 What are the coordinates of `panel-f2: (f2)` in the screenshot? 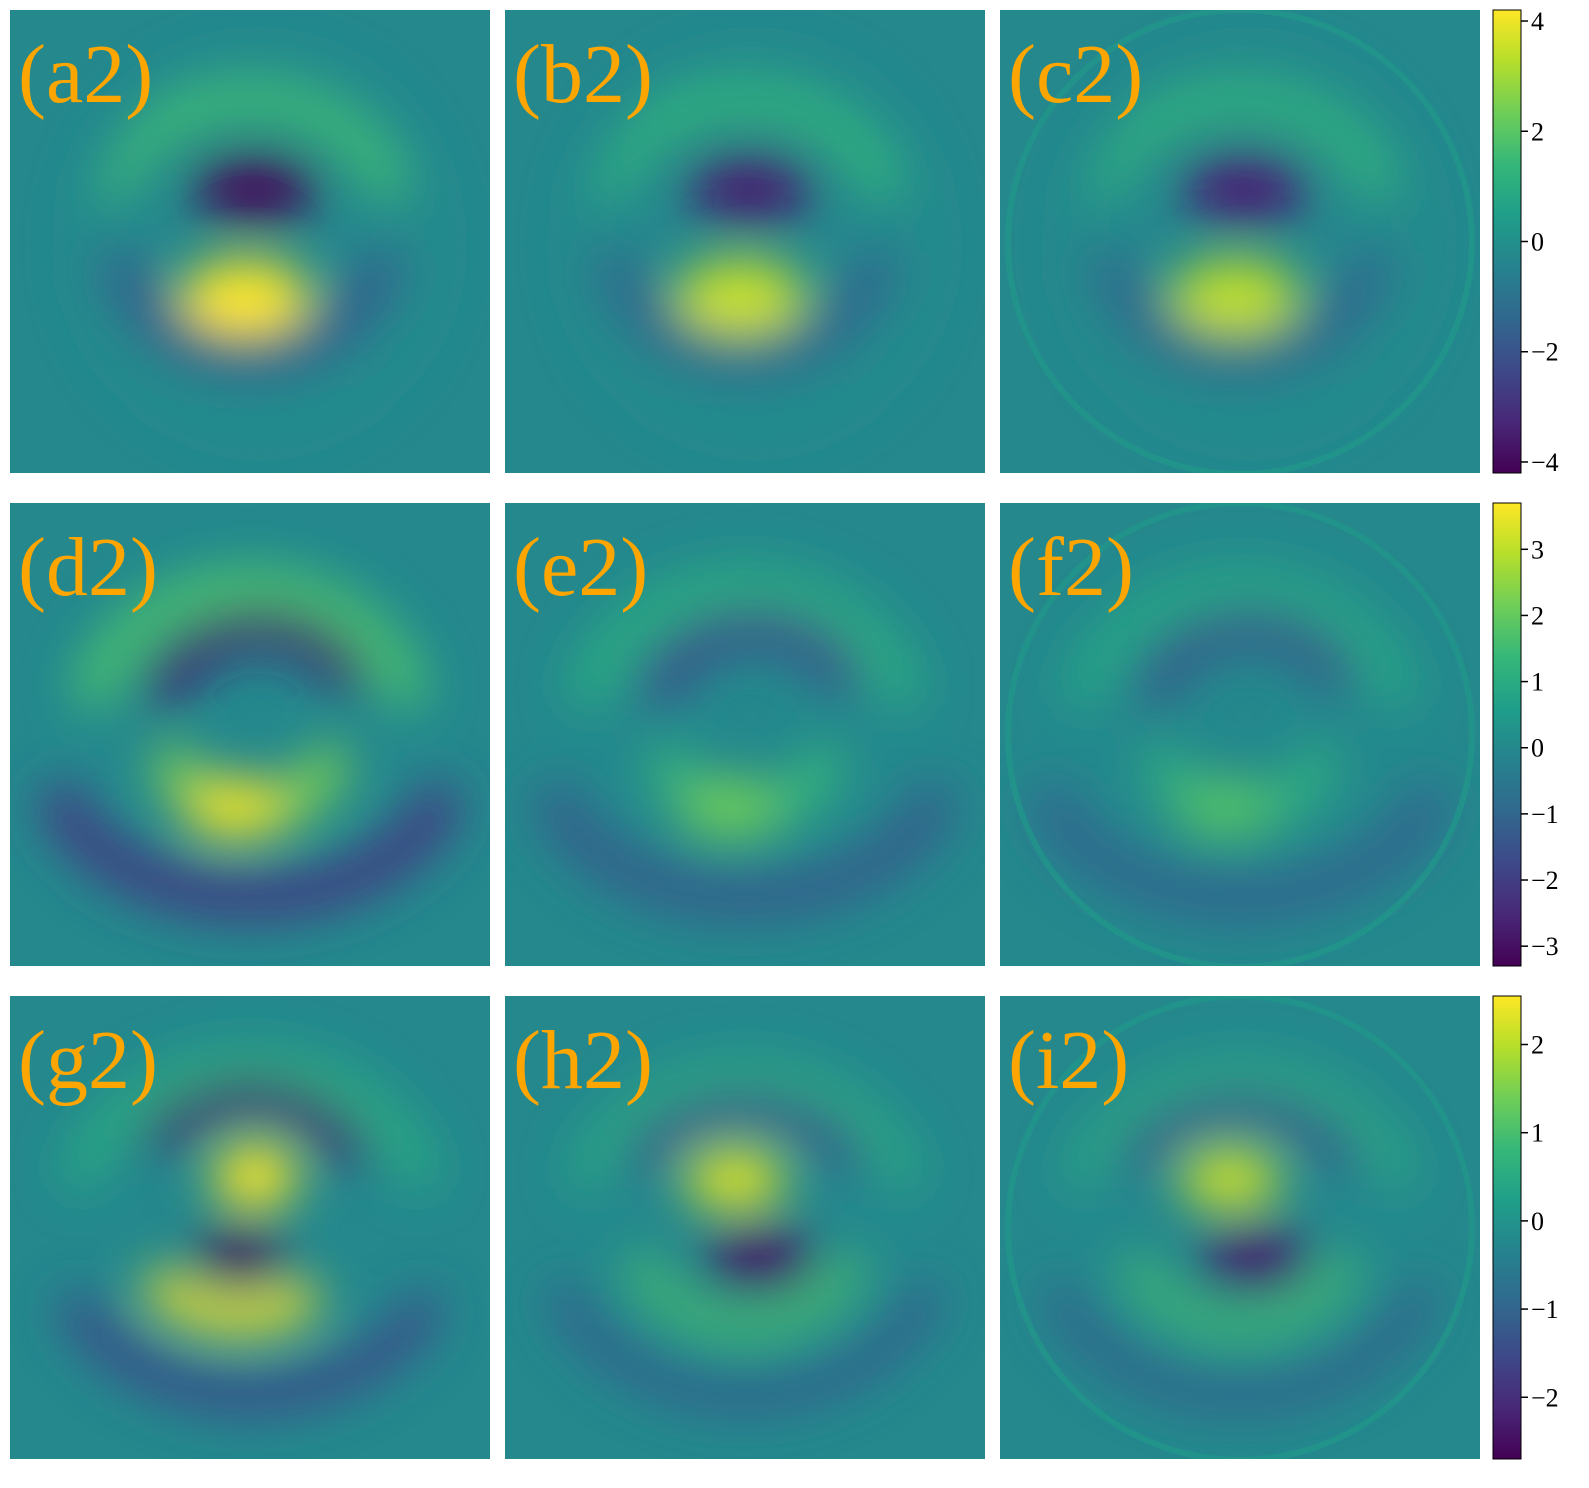 It's located at (1240, 734).